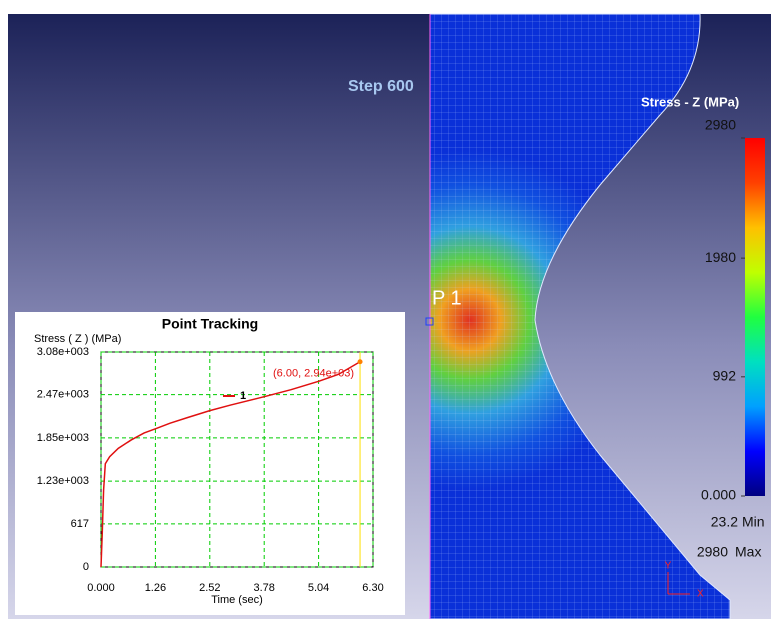 This screenshot has width=771, height=619. What do you see at coordinates (155, 588) in the screenshot?
I see `x-tick-label: 1.26` at bounding box center [155, 588].